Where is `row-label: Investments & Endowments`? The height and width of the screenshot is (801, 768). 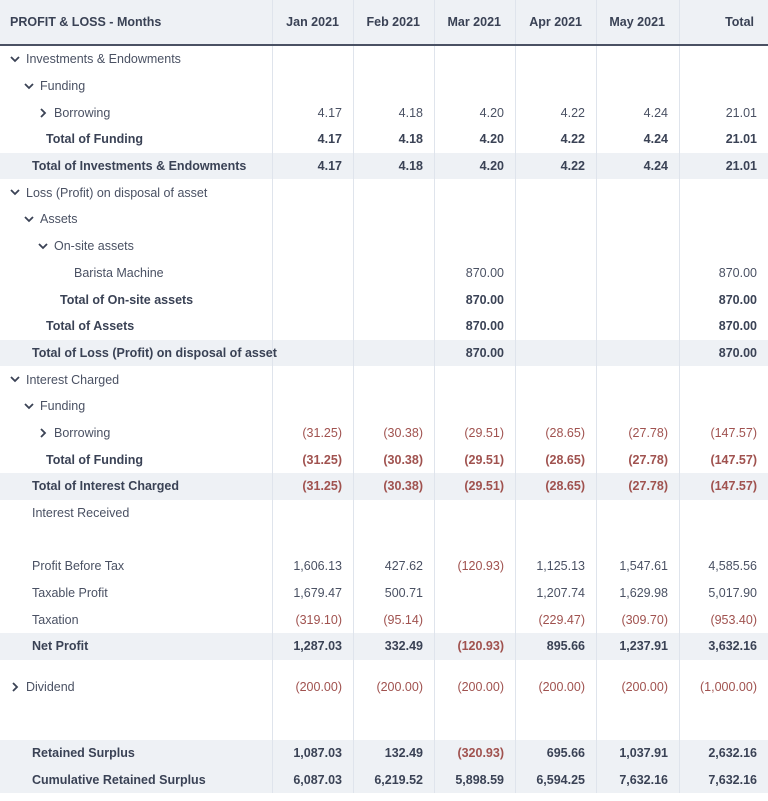
row-label: Investments & Endowments is located at coordinates (103, 59).